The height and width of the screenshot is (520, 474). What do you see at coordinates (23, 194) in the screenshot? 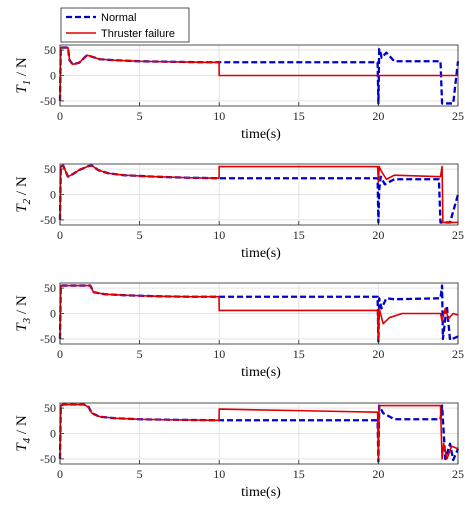
I see `y-axis-label: T2 / N` at bounding box center [23, 194].